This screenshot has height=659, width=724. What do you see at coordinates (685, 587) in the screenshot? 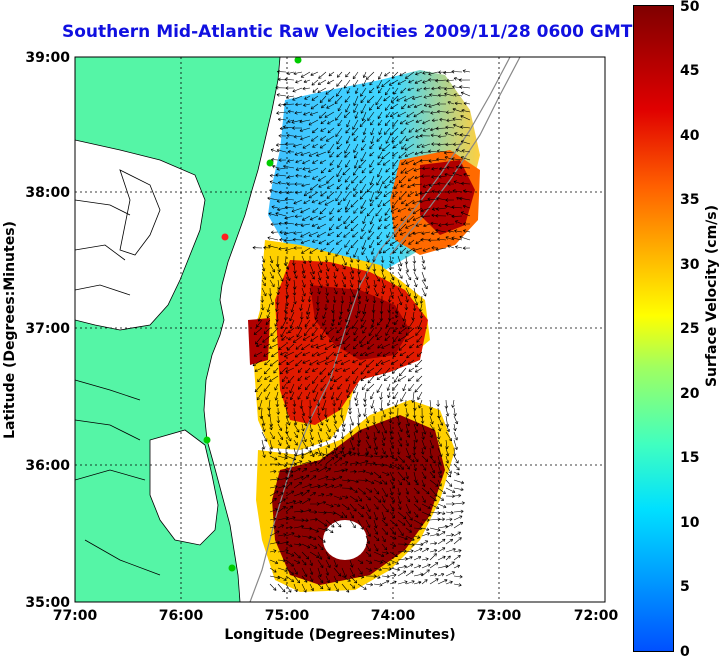
I see `colorbar-tick: 5` at bounding box center [685, 587].